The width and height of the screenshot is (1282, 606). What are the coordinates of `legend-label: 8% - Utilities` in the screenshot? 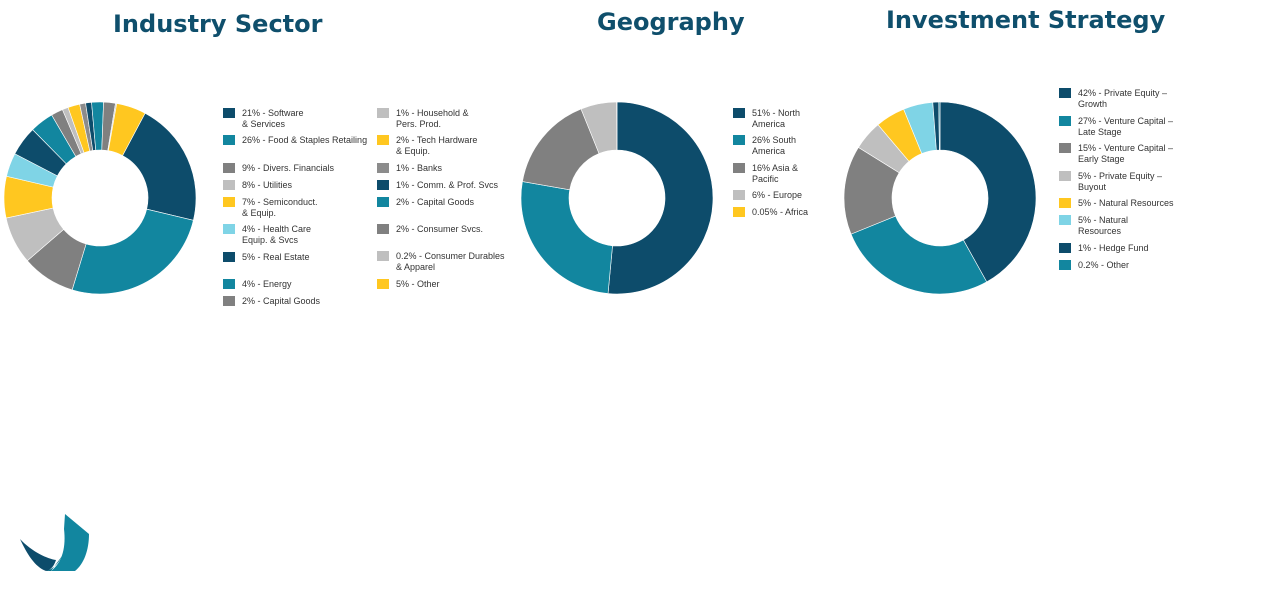 It's located at (267, 185).